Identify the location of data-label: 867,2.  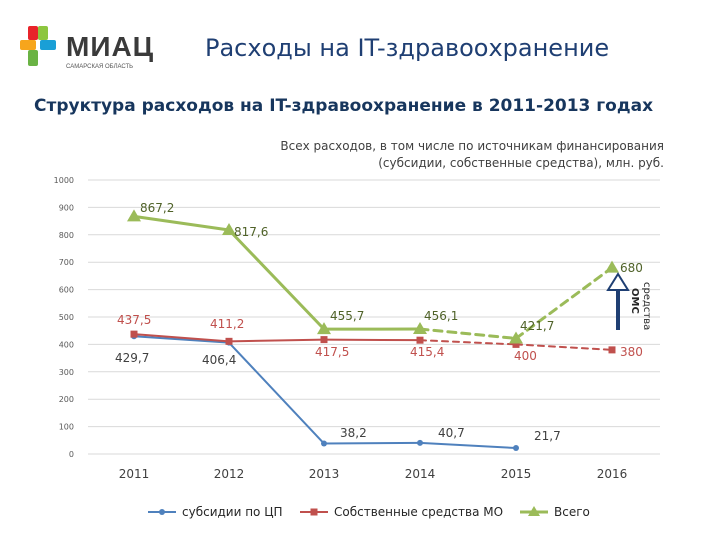
(157, 208).